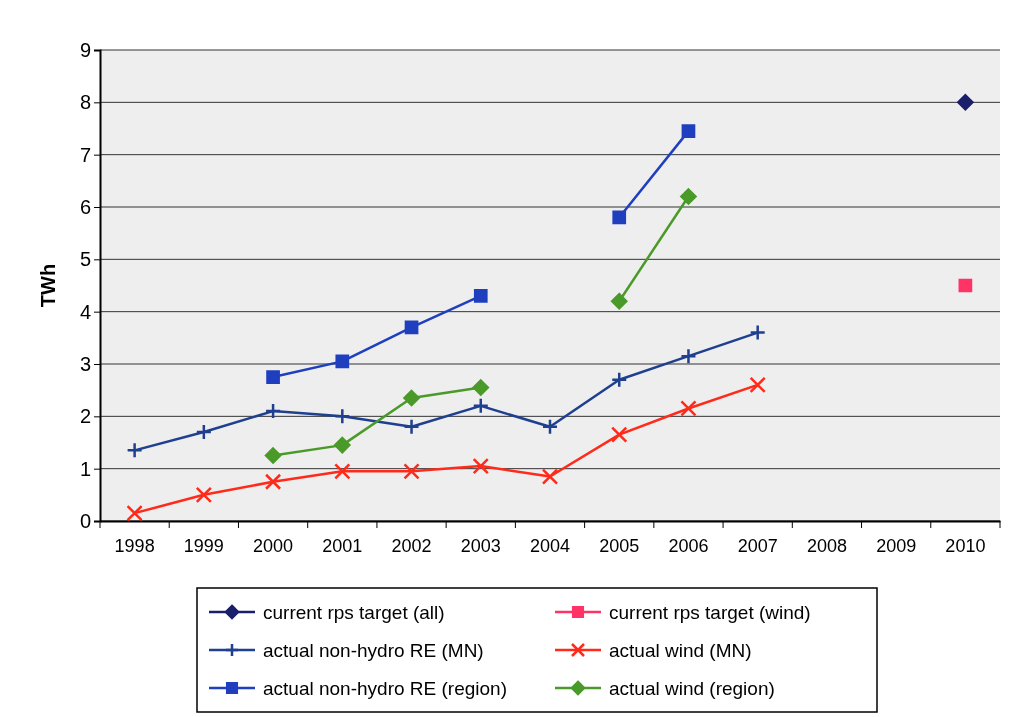 The image size is (1013, 717). Describe the element at coordinates (85, 363) in the screenshot. I see `y-tick-label: 3` at that location.